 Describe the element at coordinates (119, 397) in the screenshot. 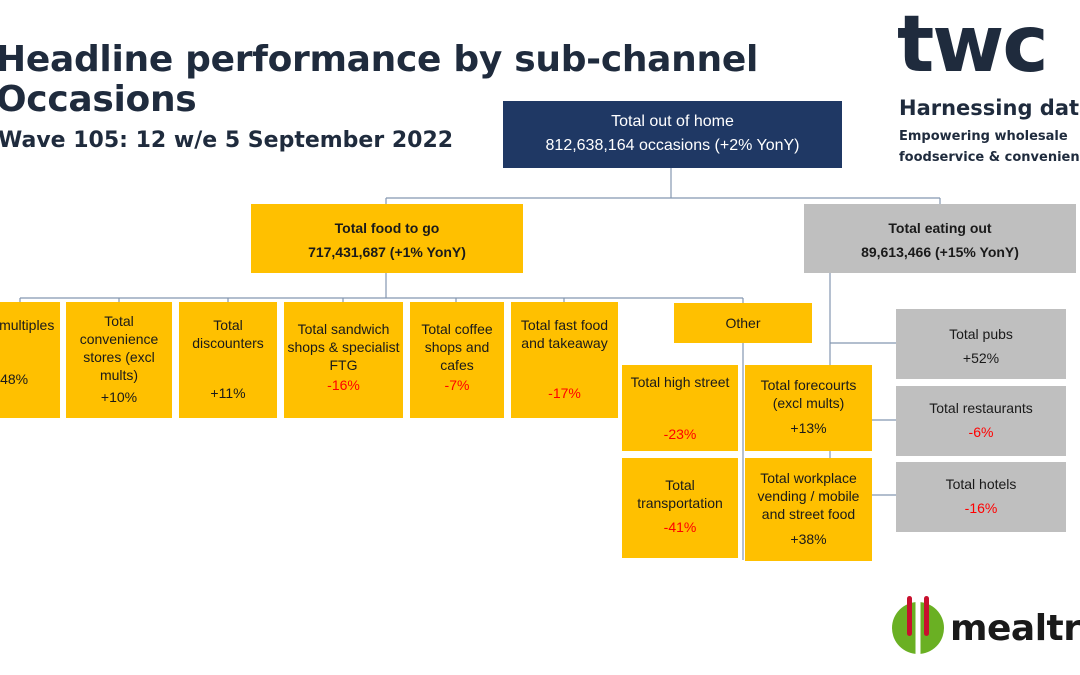

I see `node-value: +10%` at that location.